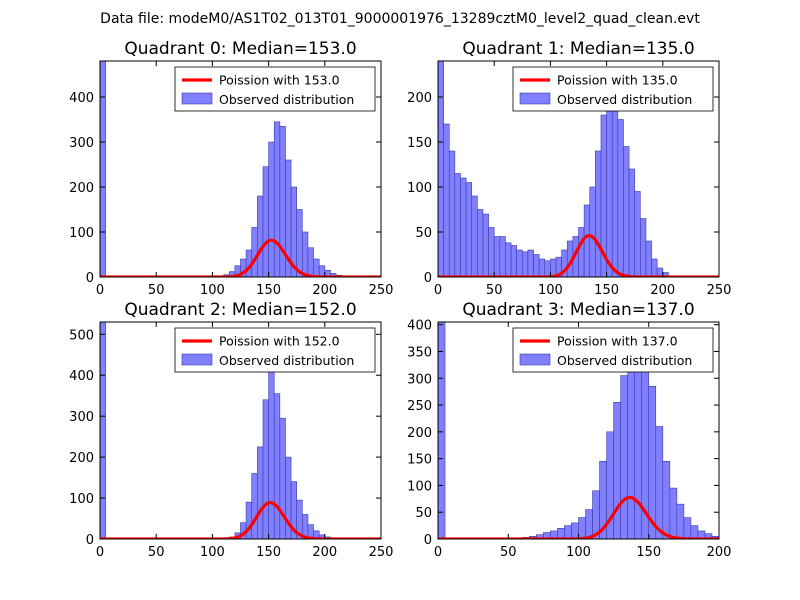 Image resolution: width=800 pixels, height=600 pixels. I want to click on legend-label-poisson: Poission with 152.0, so click(279, 341).